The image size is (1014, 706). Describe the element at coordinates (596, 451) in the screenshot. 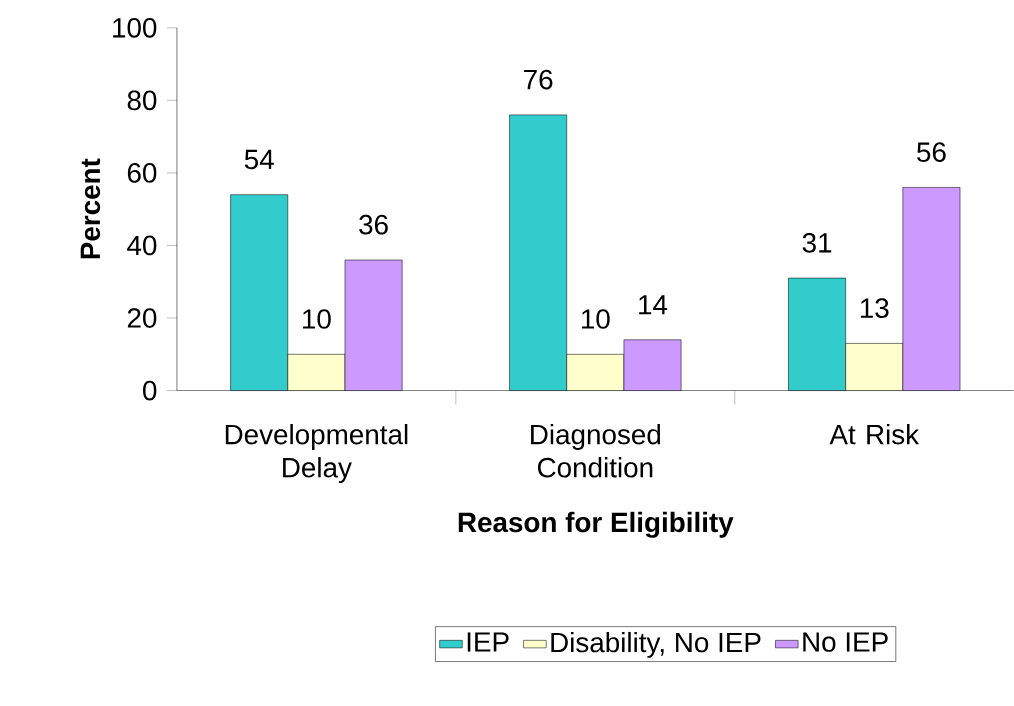

I see `x-tick-label: Diagnosed Condition` at that location.